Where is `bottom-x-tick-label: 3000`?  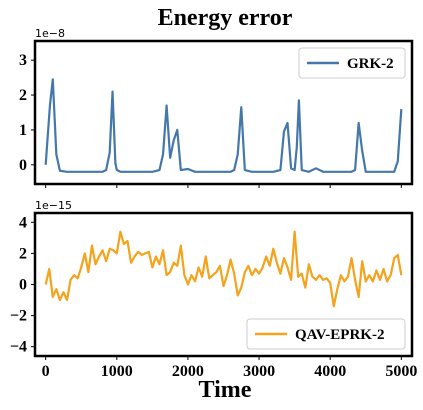 bottom-x-tick-label: 3000 is located at coordinates (259, 371).